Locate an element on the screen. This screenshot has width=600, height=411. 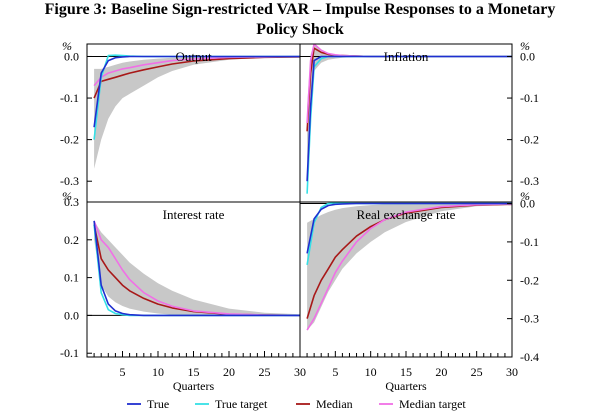
legend-item-true-target: True target is located at coordinates (231, 404).